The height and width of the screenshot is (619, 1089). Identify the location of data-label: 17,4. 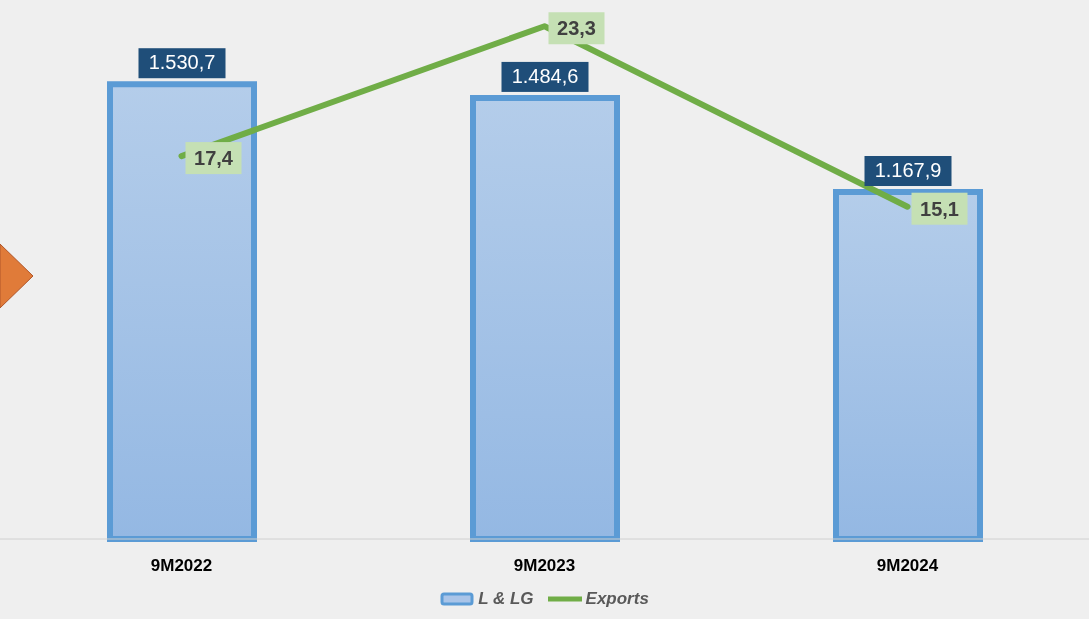
(214, 158).